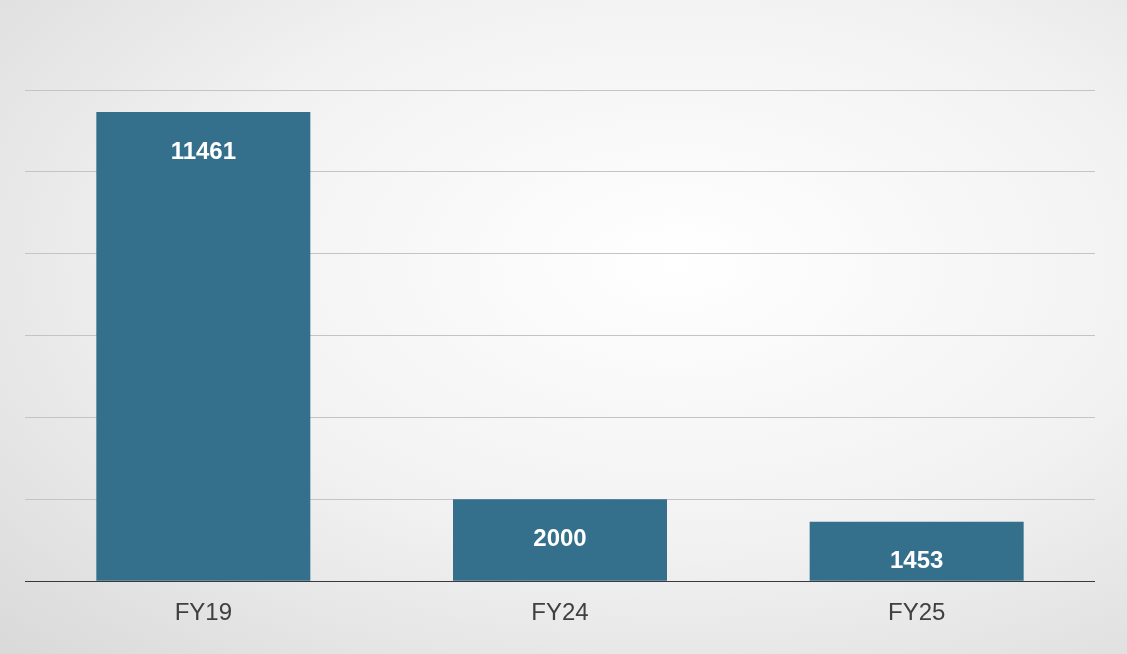 The width and height of the screenshot is (1127, 654). What do you see at coordinates (203, 150) in the screenshot?
I see `data-label: 11461` at bounding box center [203, 150].